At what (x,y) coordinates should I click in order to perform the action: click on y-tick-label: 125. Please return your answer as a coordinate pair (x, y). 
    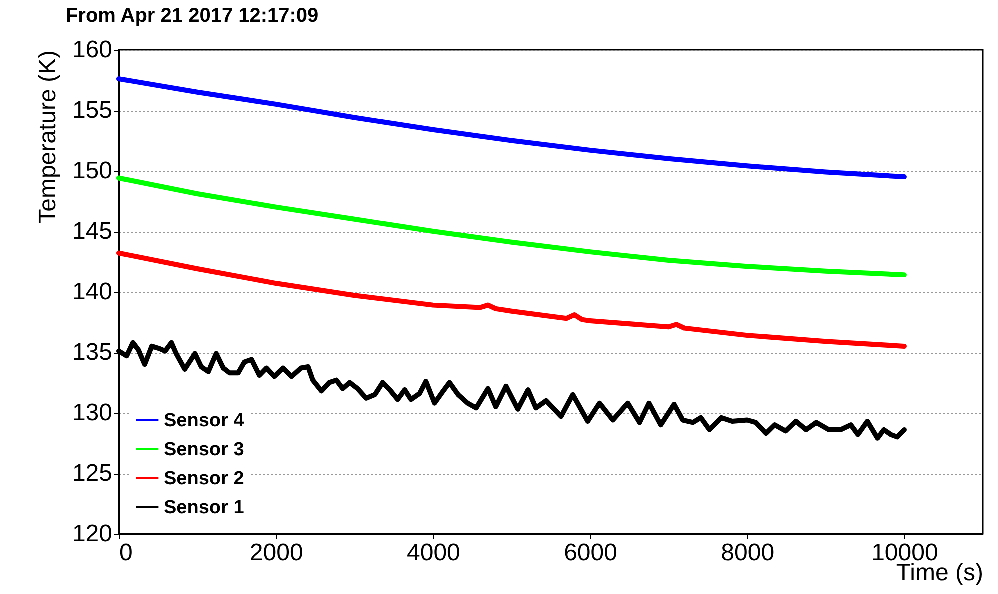
    Looking at the image, I should click on (92, 473).